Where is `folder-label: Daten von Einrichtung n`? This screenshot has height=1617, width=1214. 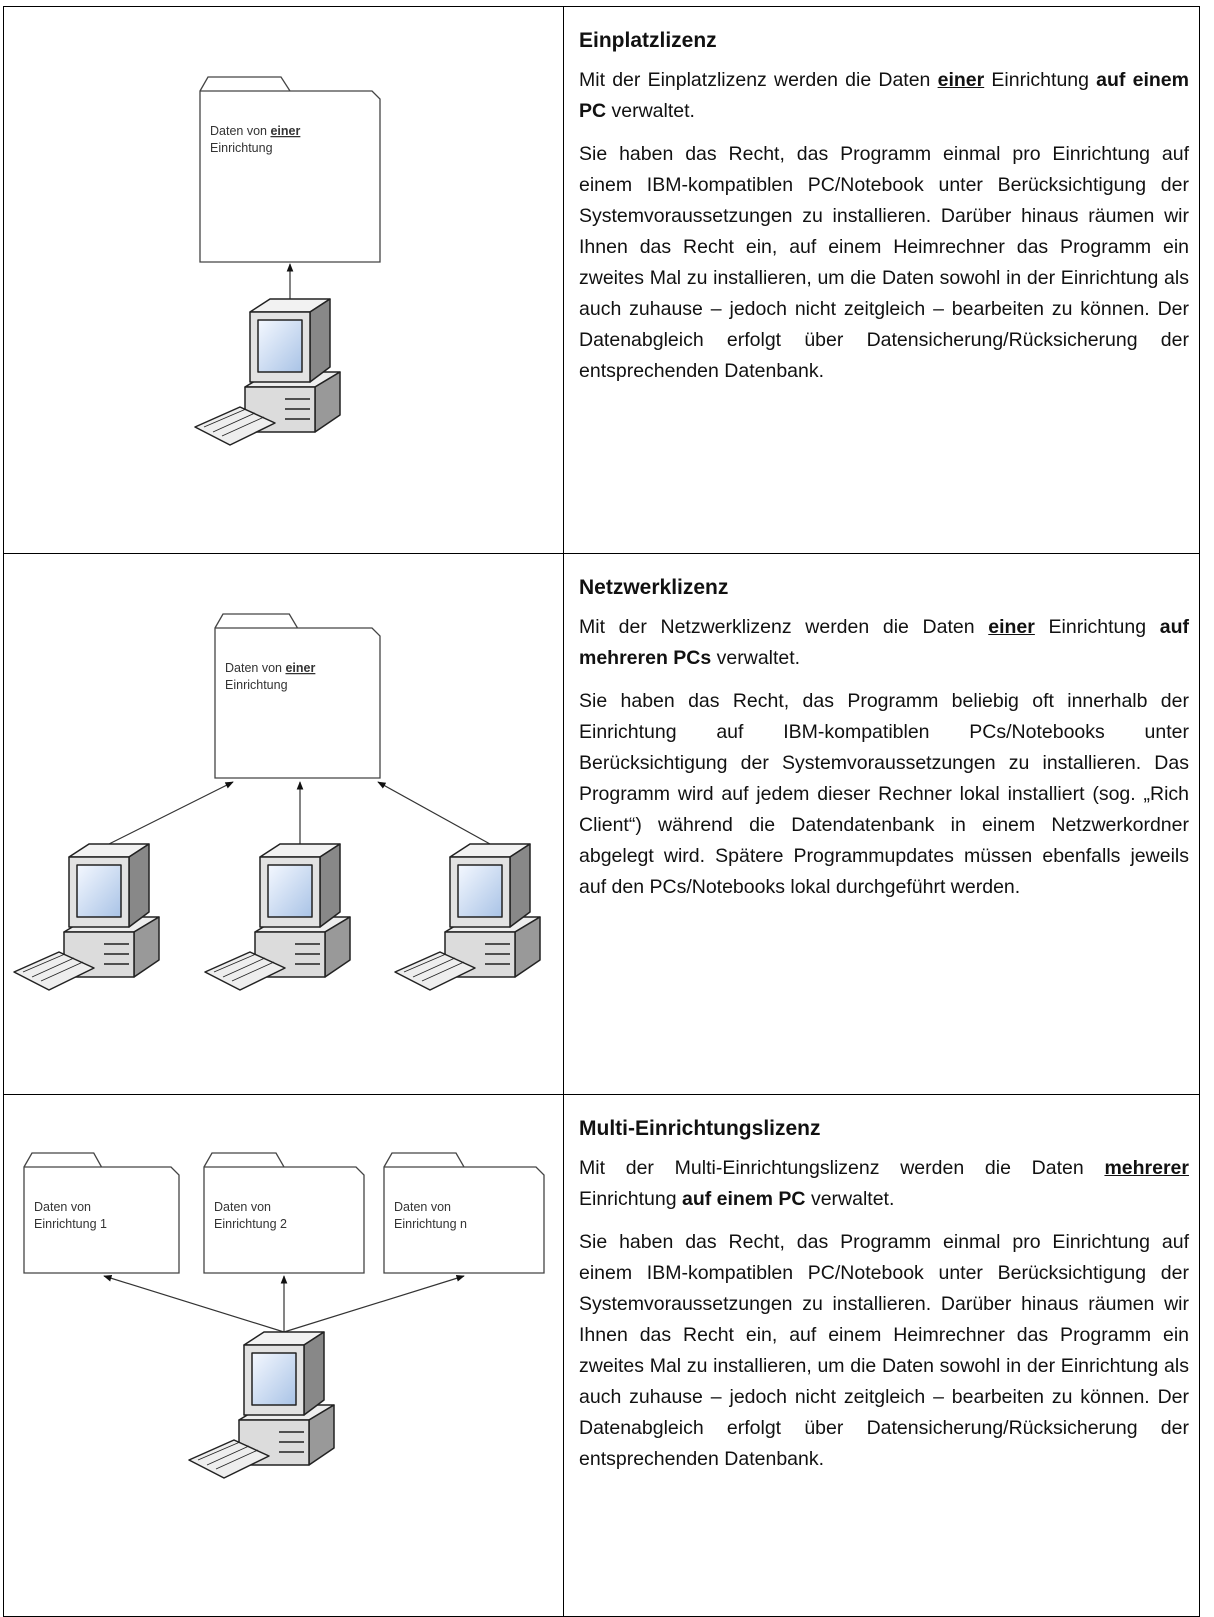
folder-label: Daten von Einrichtung n is located at coordinates (430, 1215).